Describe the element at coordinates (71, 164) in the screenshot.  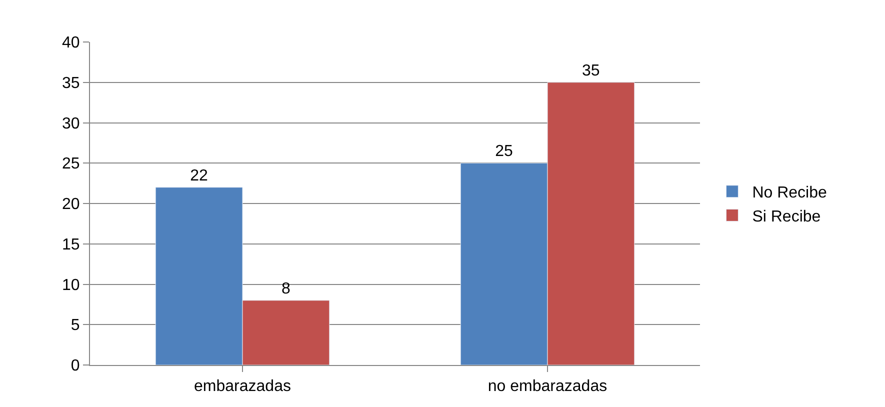
I see `y-tick-label: 25` at that location.